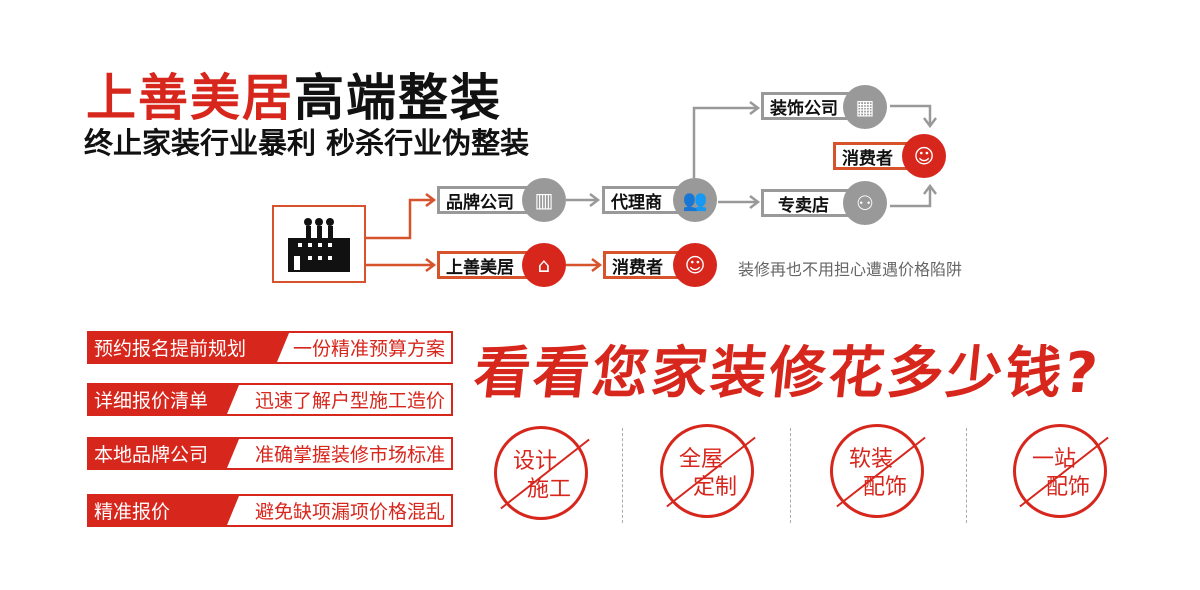  What do you see at coordinates (803, 205) in the screenshot?
I see `node-label: 专卖店` at bounding box center [803, 205].